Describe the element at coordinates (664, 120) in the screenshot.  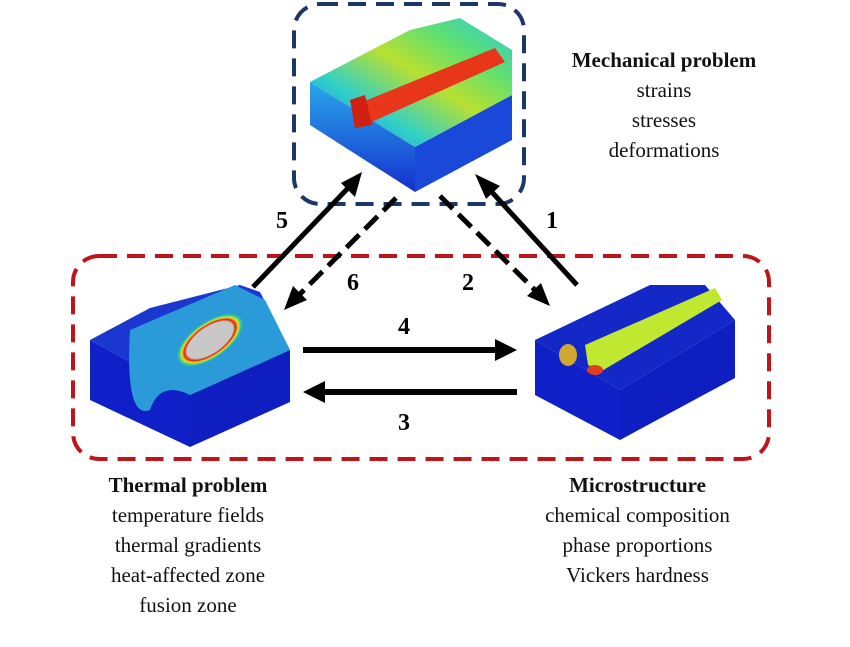
I see `mechanical-item: stresses` at that location.